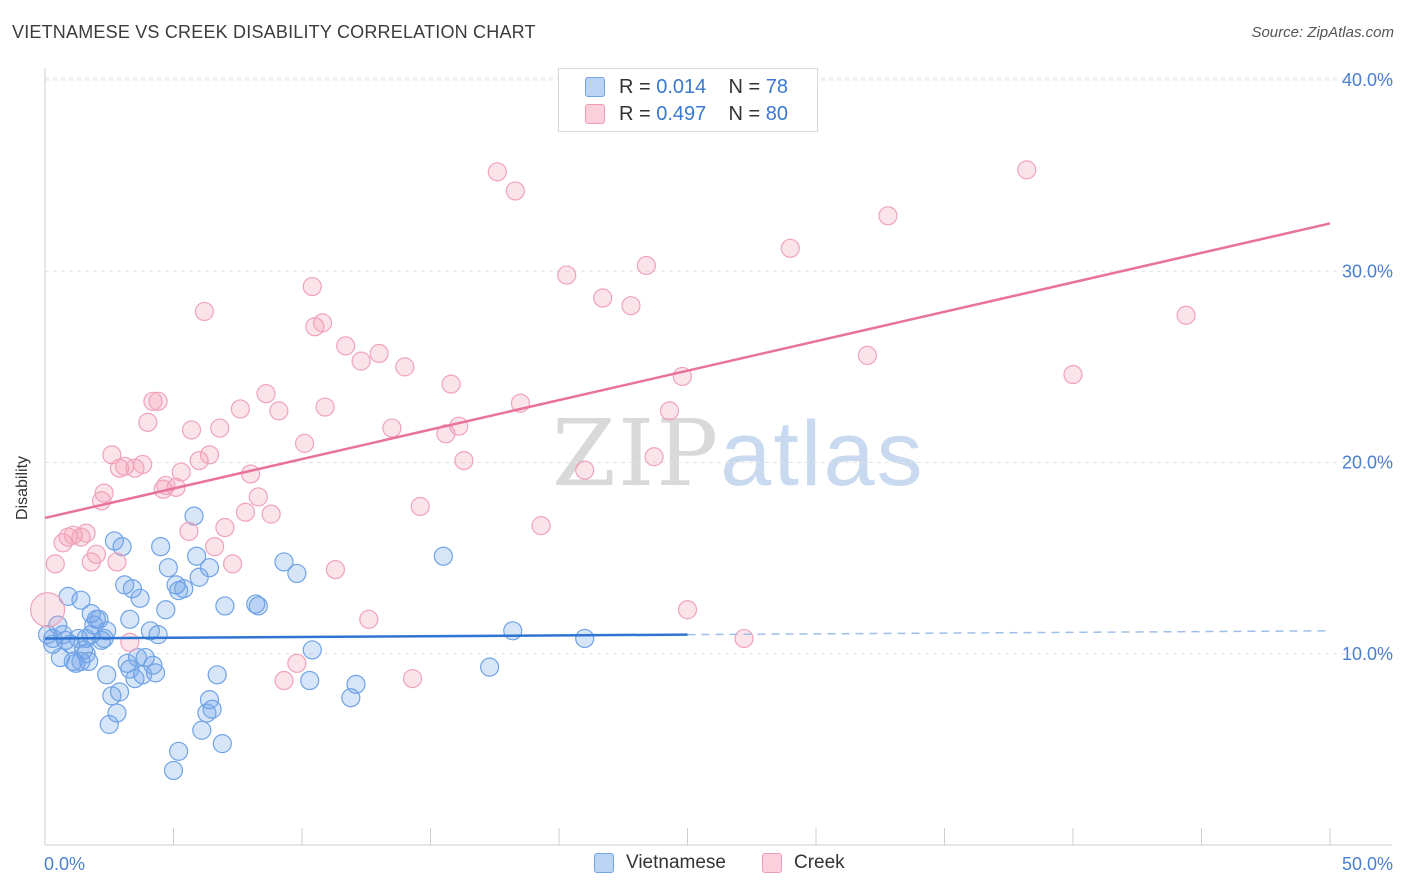  I want to click on legend-r-value-vietnamese: 0.014, so click(681, 86).